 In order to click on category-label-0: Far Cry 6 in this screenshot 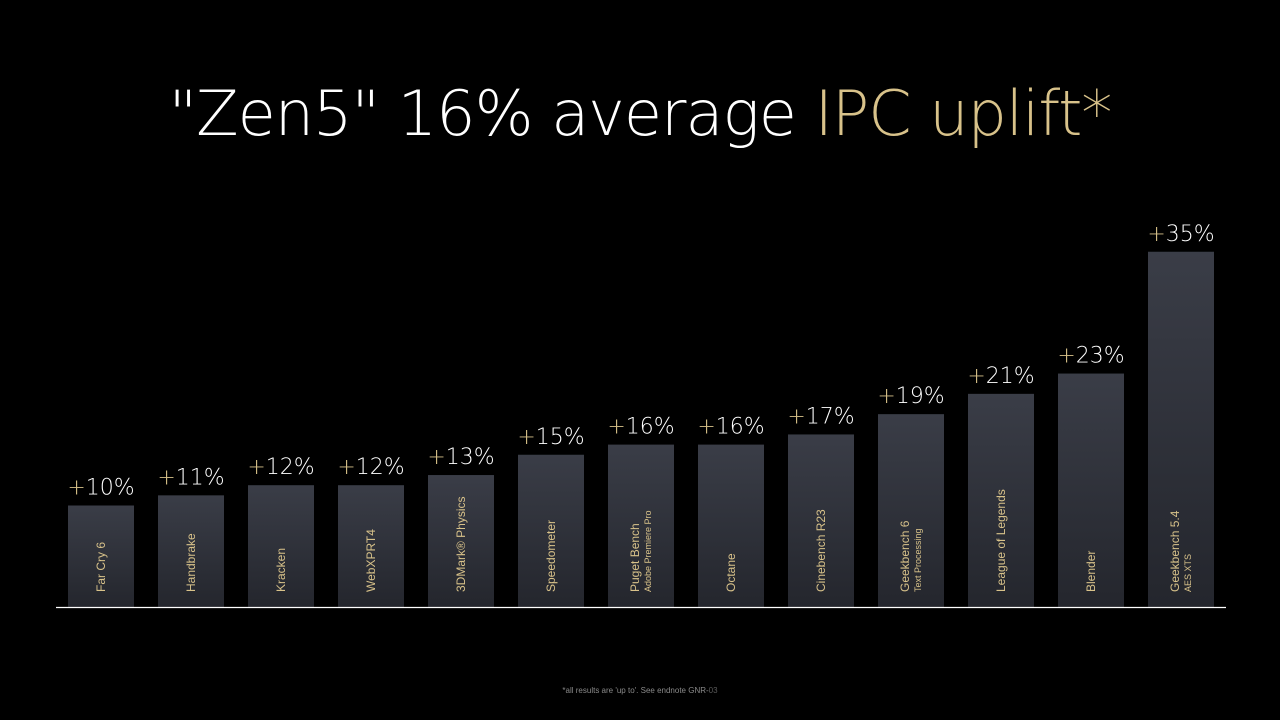, I will do `click(101, 567)`.